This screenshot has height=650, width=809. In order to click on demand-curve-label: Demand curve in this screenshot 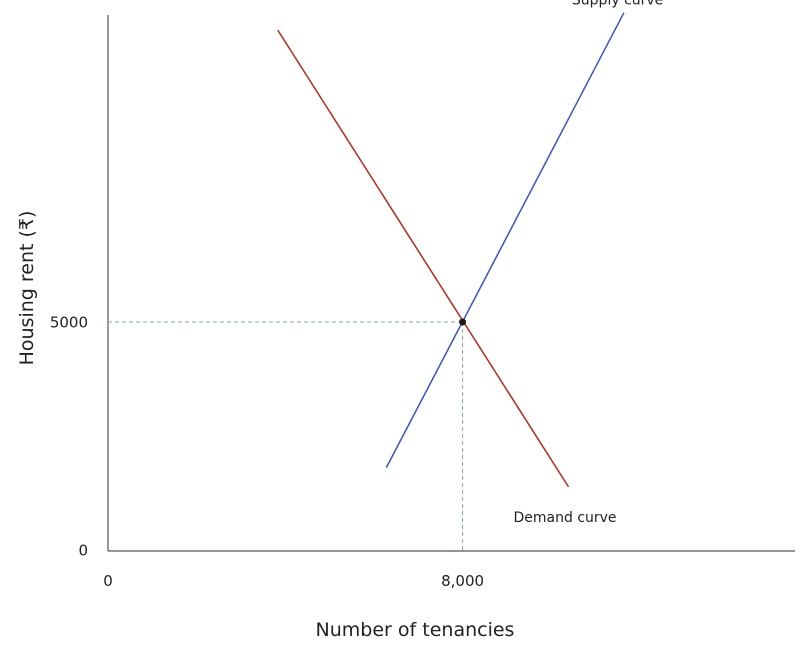, I will do `click(565, 518)`.